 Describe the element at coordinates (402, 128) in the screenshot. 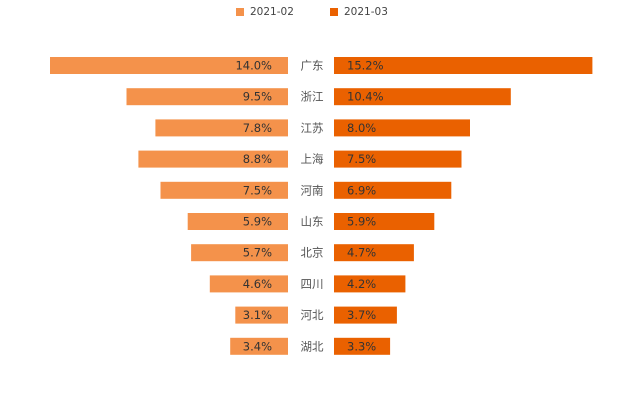

I see `bar-2021-03-江苏` at that location.